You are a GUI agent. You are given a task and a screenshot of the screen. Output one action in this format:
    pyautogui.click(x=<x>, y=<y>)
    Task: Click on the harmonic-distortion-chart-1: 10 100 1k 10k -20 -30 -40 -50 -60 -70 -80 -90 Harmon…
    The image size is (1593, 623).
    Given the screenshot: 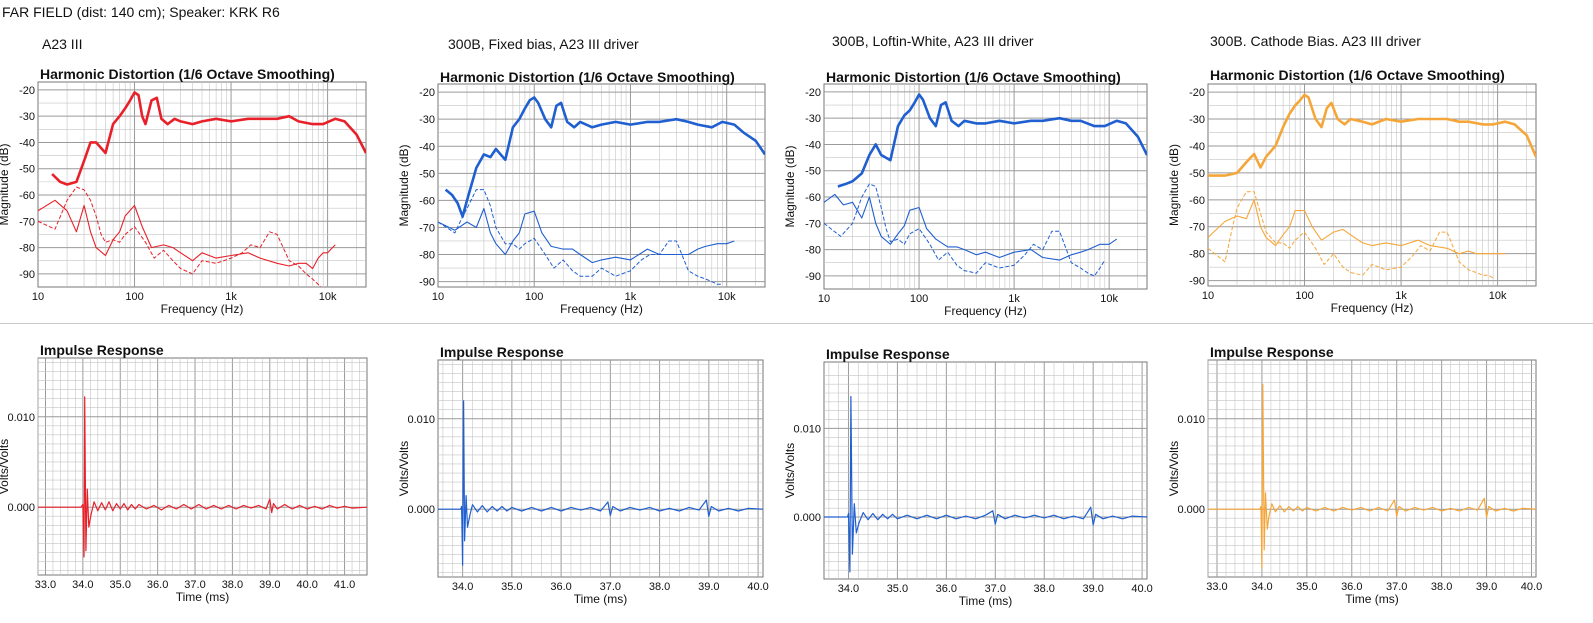 What is the action you would take?
    pyautogui.click(x=183, y=191)
    